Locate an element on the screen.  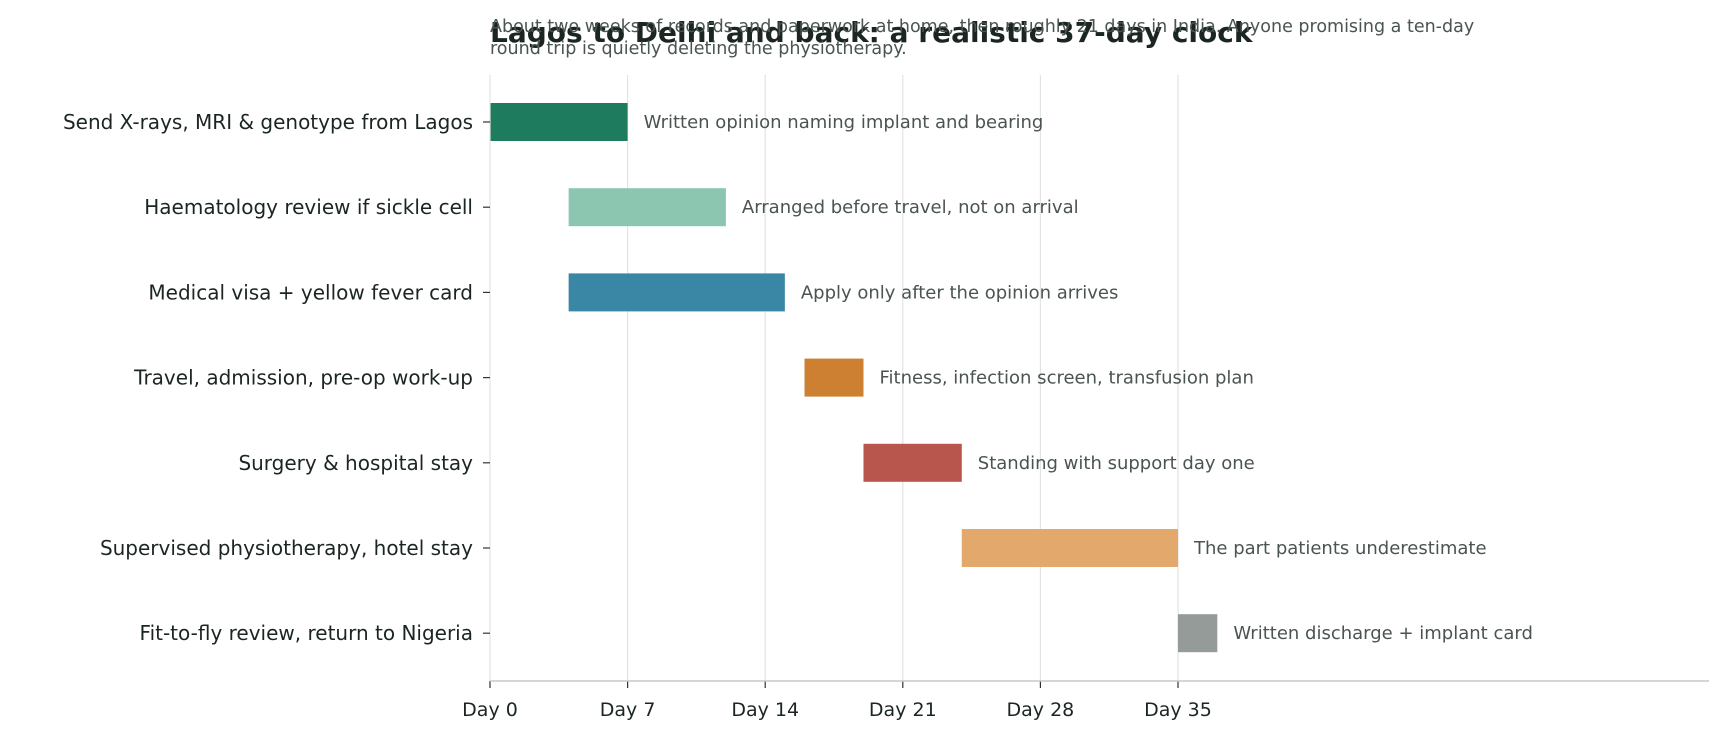
x-tick-label: Day 14 is located at coordinates (765, 710).